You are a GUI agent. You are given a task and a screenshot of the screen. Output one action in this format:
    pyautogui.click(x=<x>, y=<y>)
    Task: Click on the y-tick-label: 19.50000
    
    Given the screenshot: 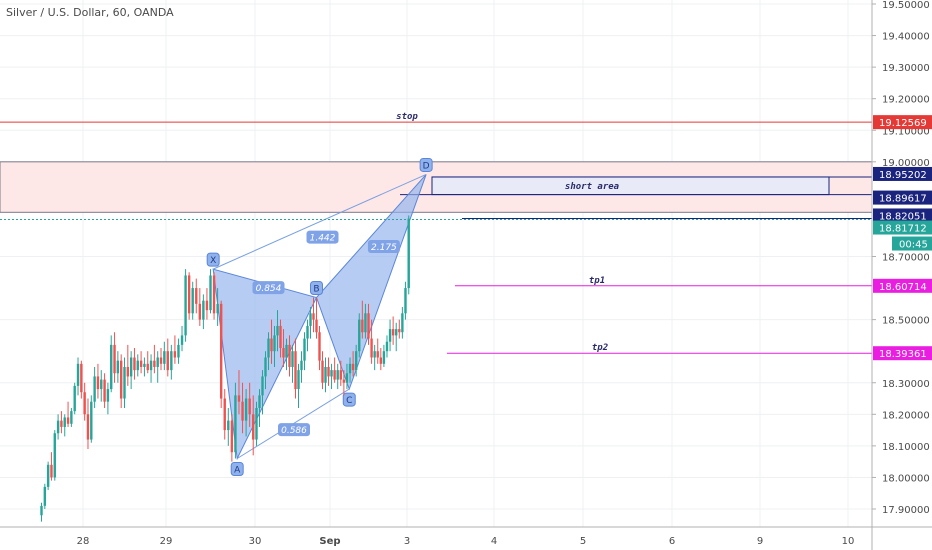 What is the action you would take?
    pyautogui.click(x=906, y=5)
    